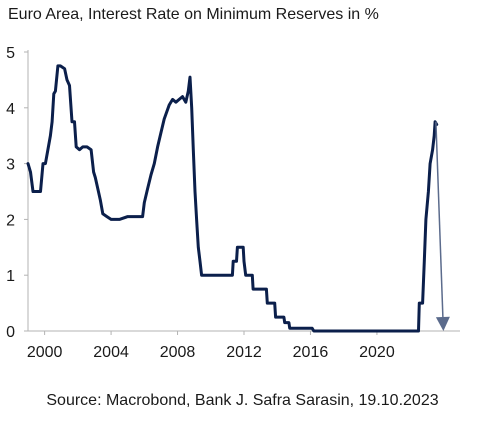  I want to click on forecast-arrow-shaft, so click(439, 219).